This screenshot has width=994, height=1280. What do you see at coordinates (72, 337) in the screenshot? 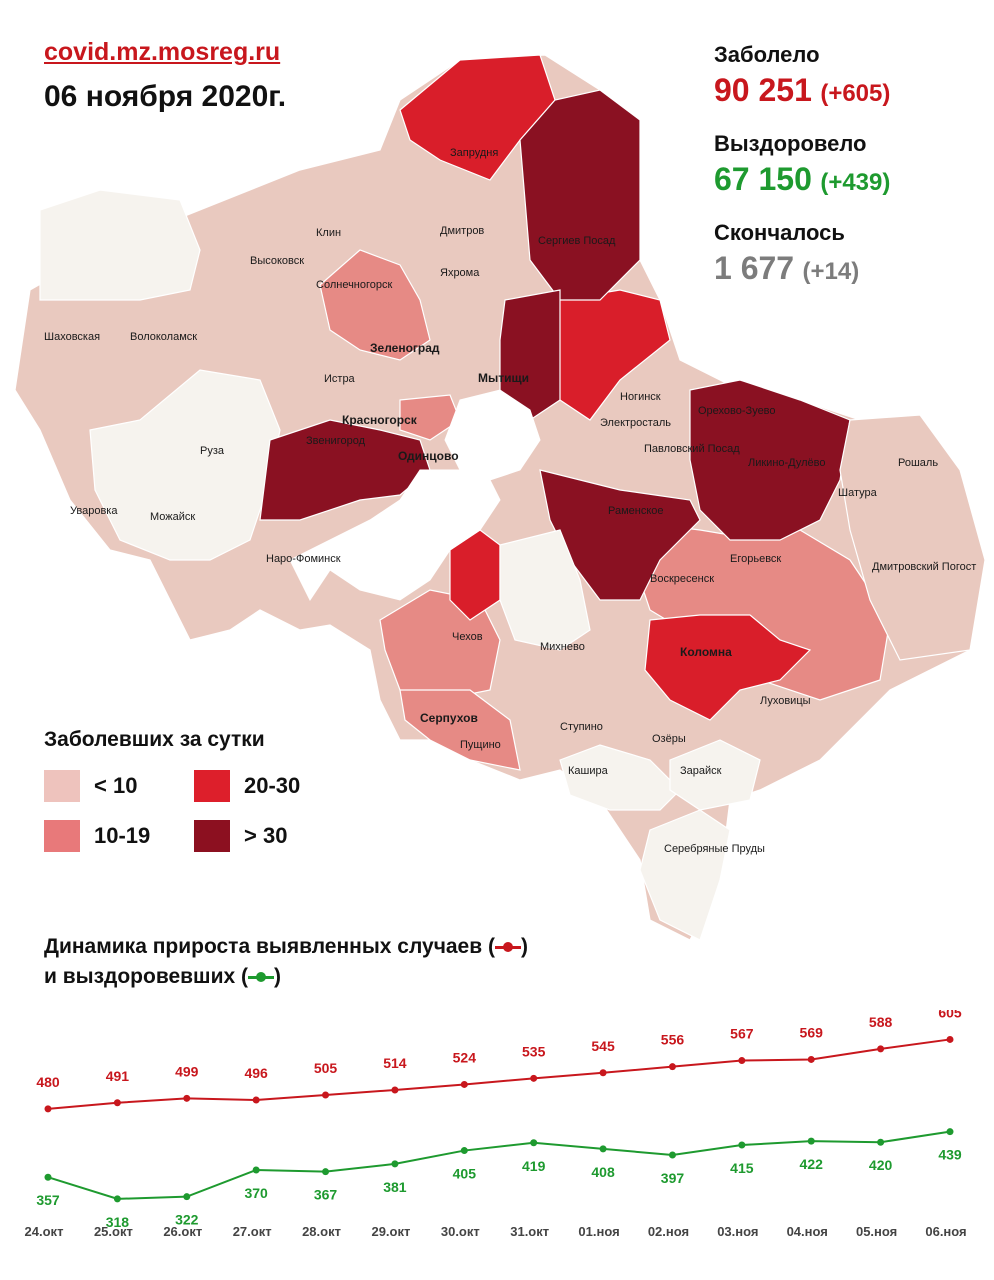
I see `map-label-city: Шаховская` at bounding box center [72, 337].